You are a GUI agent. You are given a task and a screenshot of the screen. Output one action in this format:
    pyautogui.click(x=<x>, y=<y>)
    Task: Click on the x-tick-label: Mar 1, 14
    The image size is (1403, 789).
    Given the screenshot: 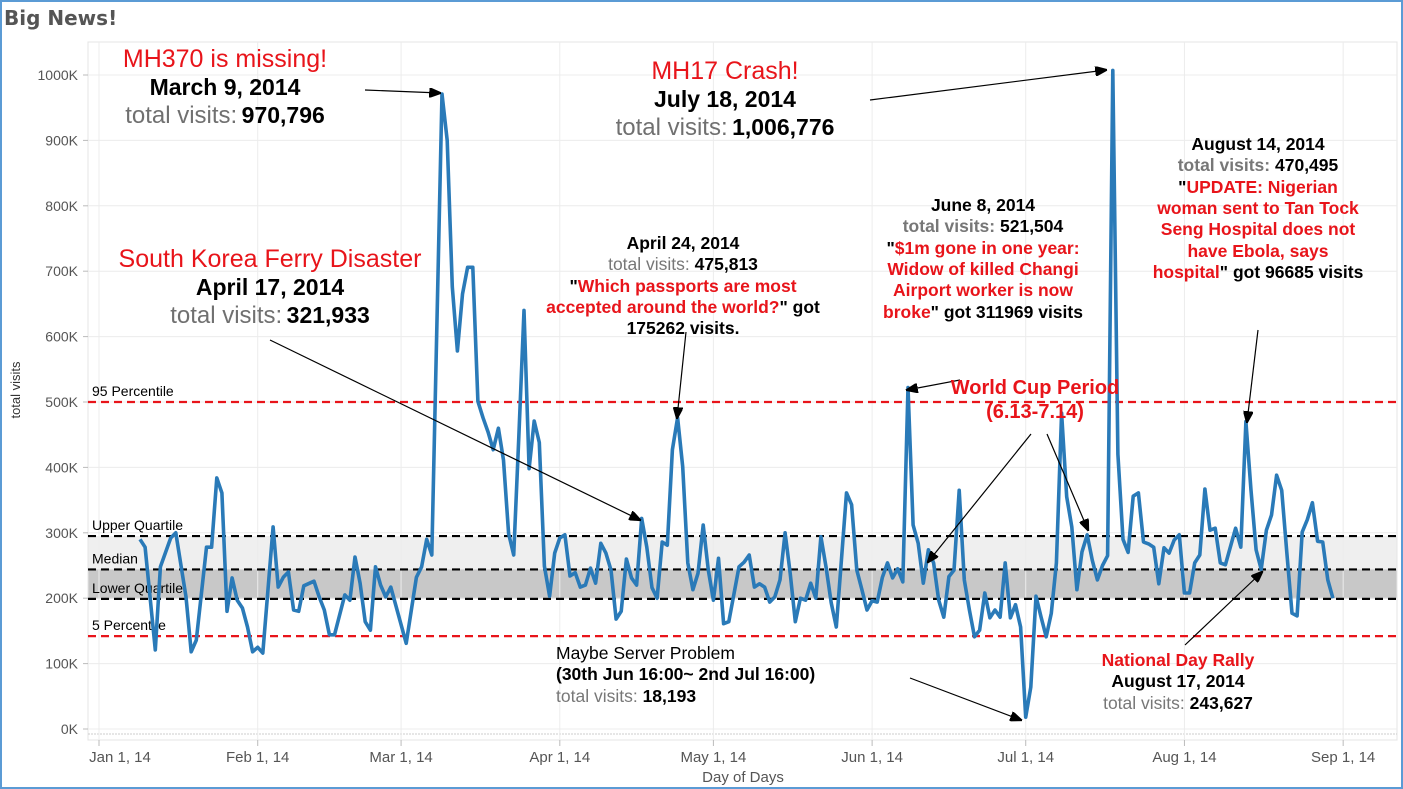 What is the action you would take?
    pyautogui.click(x=400, y=757)
    